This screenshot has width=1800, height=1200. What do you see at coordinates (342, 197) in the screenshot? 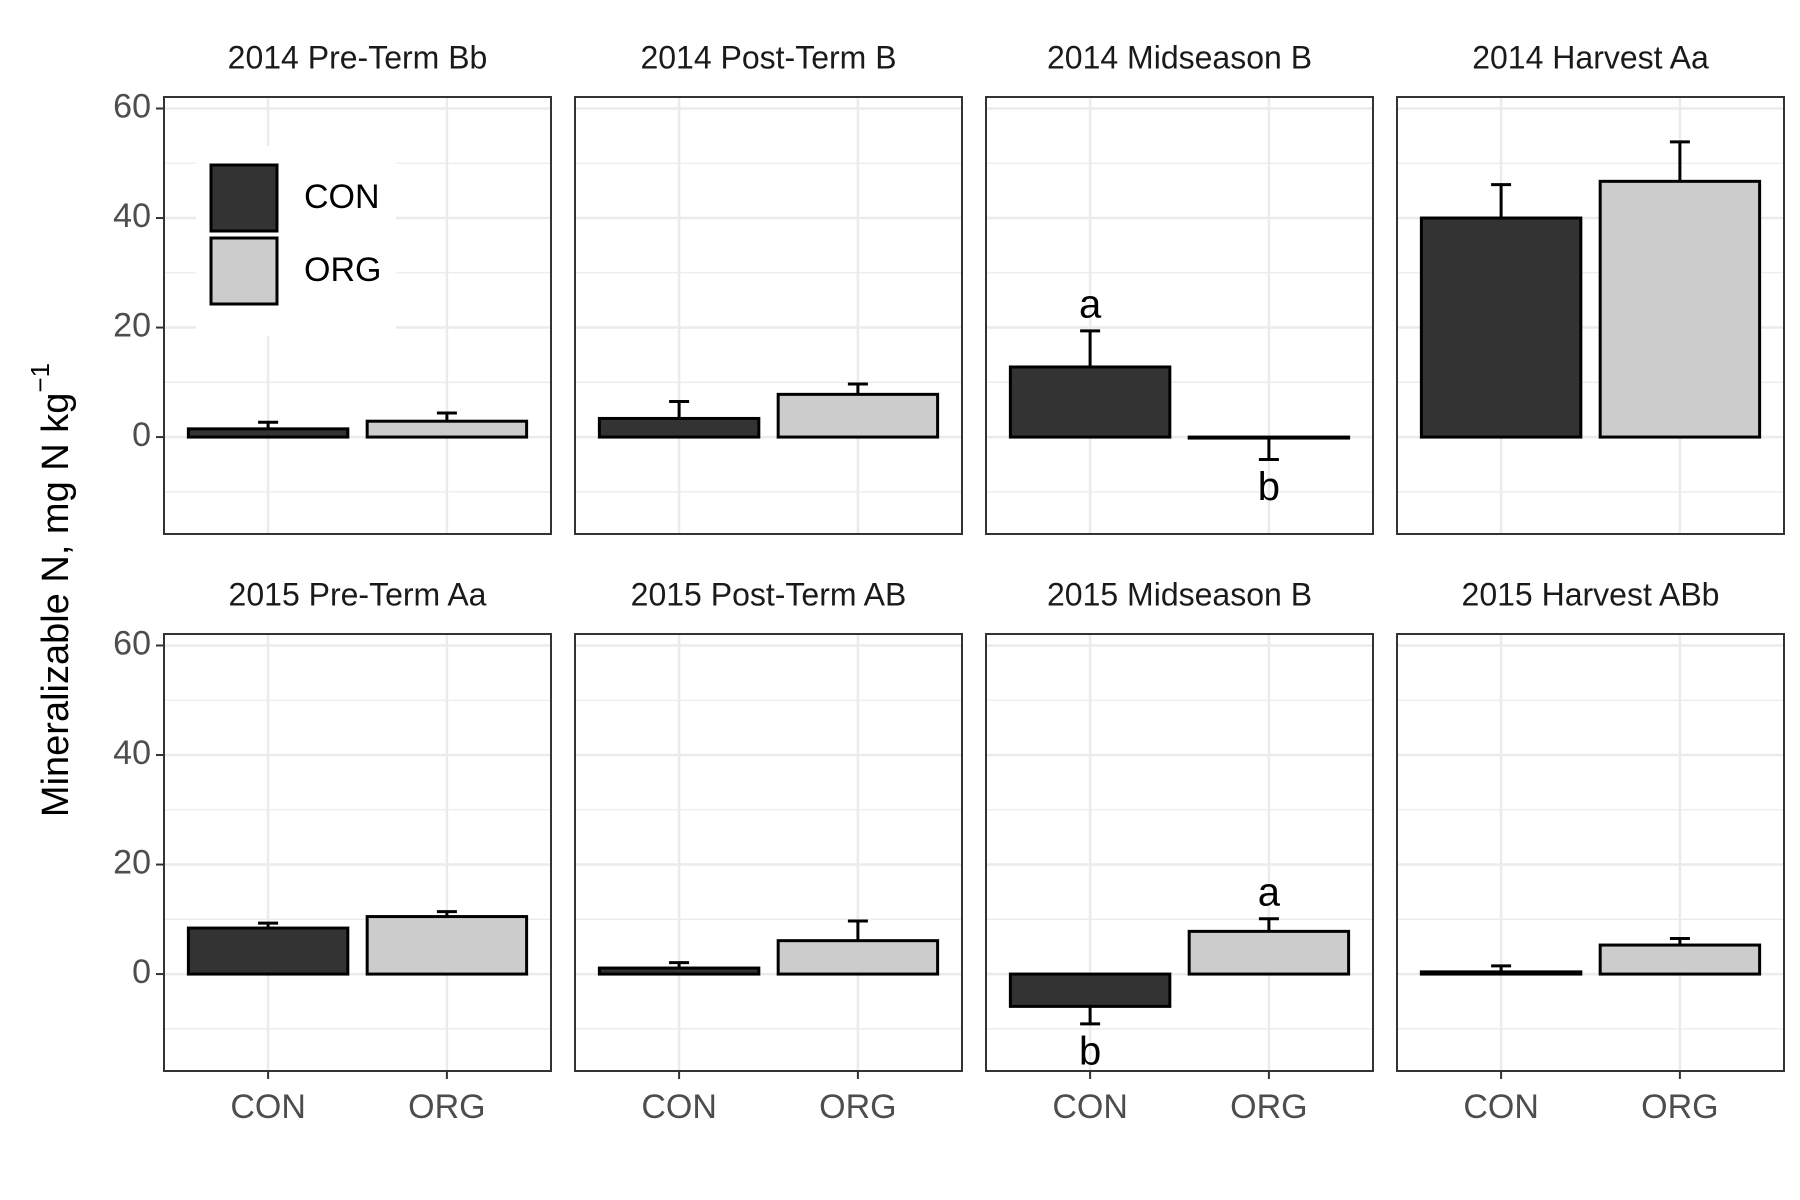
I see `legend-label: CON` at bounding box center [342, 197].